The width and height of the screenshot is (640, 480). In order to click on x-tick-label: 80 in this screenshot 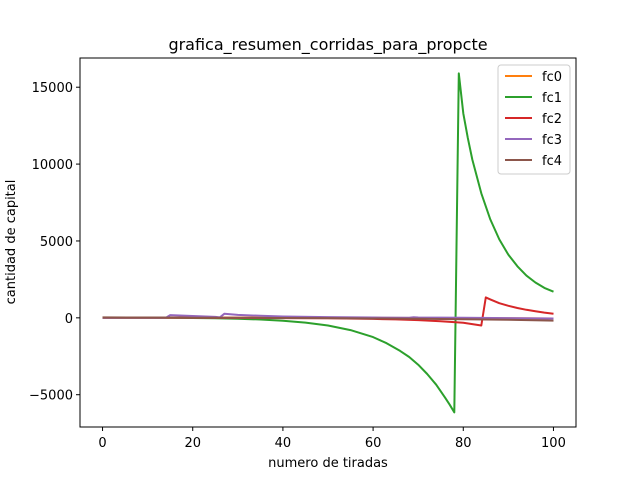, I will do `click(463, 443)`.